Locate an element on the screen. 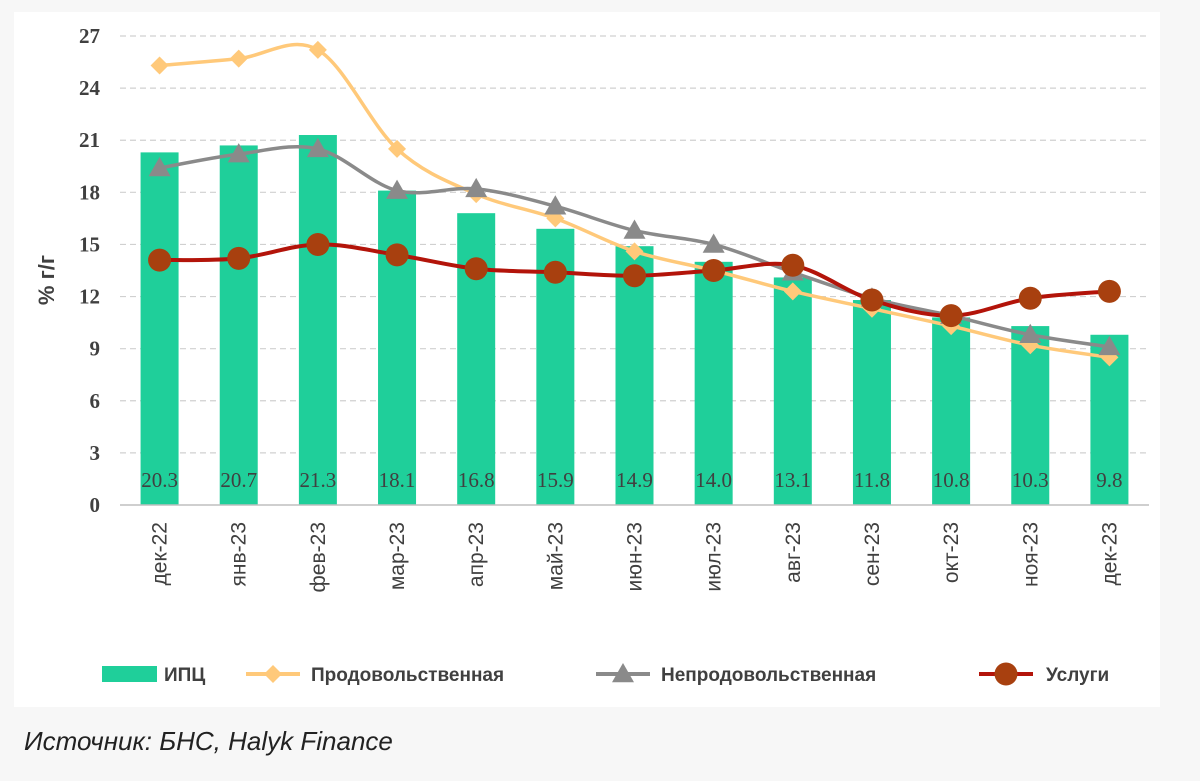 This screenshot has width=1200, height=781. x-tick-label: янв-23 is located at coordinates (239, 554).